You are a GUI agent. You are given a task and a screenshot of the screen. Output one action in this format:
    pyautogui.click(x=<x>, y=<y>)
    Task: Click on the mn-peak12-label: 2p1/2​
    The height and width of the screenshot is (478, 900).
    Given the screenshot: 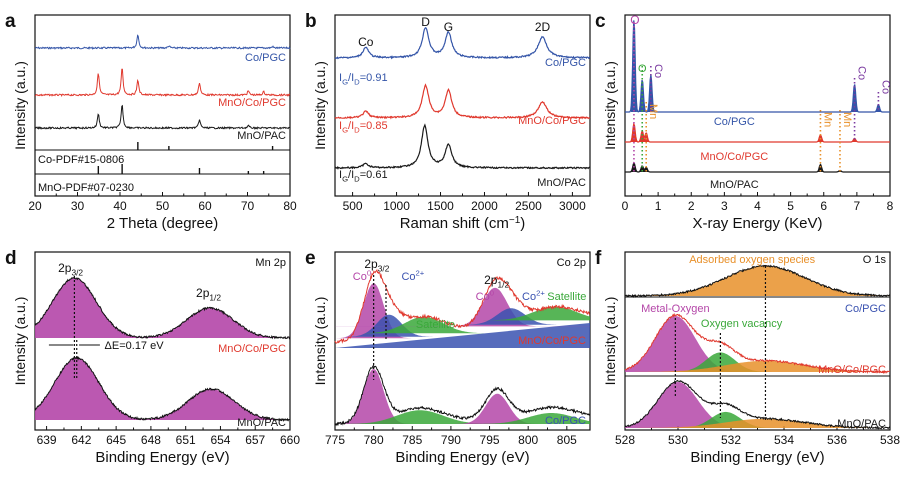 What is the action you would take?
    pyautogui.click(x=208, y=294)
    